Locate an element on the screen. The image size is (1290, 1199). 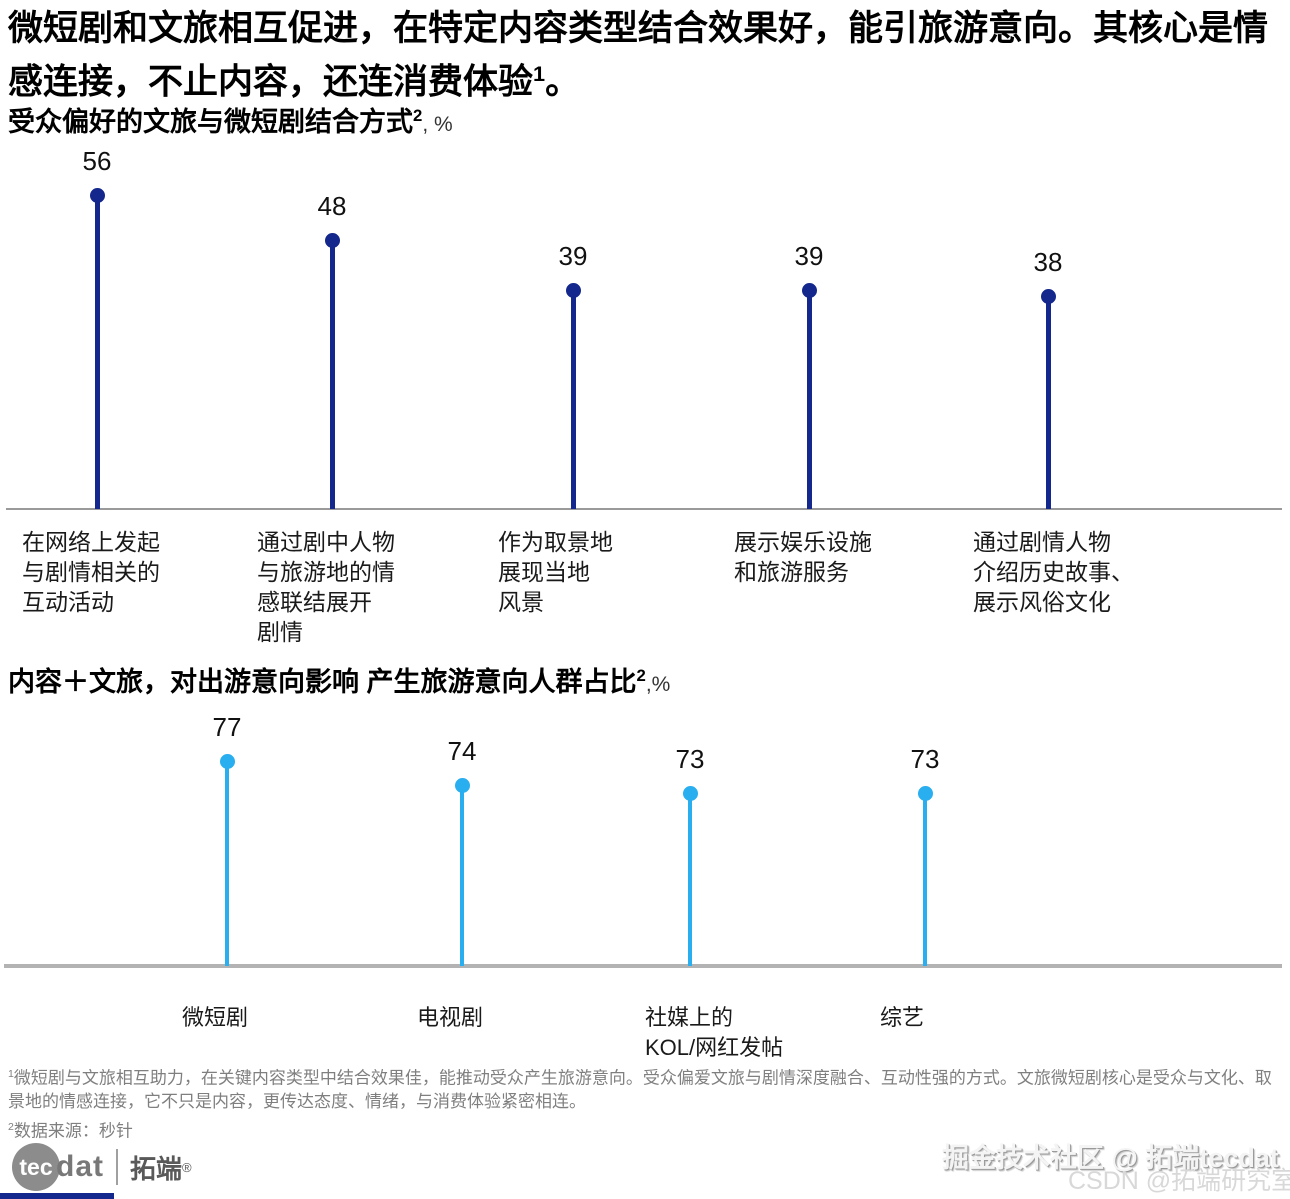
category-label: 作为取景地 展现当地 风景 is located at coordinates (555, 572).